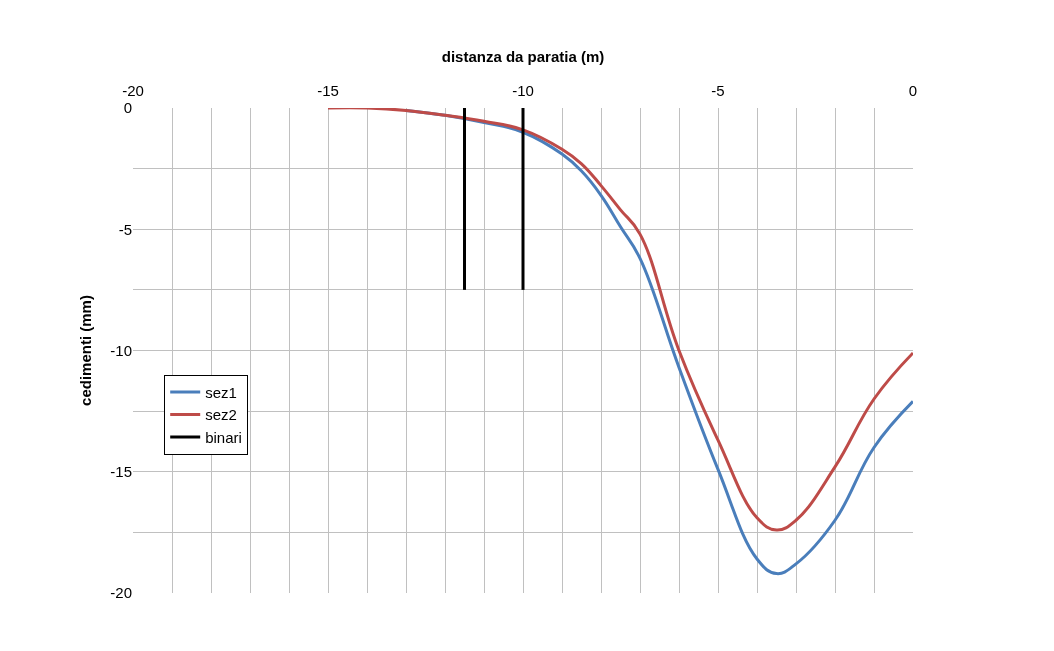 The height and width of the screenshot is (651, 1054). Describe the element at coordinates (221, 415) in the screenshot. I see `legend-label: sez2` at that location.